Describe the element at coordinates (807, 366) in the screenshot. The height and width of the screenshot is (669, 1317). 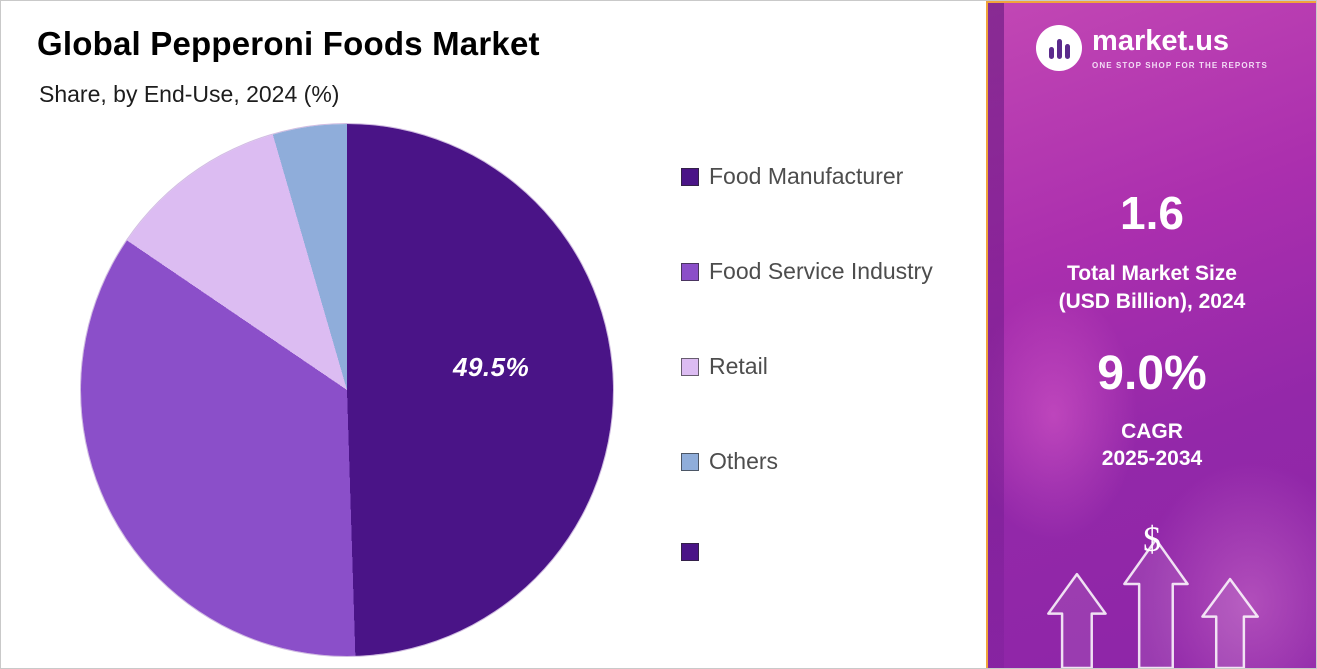
I see `legend-item: Retail` at that location.